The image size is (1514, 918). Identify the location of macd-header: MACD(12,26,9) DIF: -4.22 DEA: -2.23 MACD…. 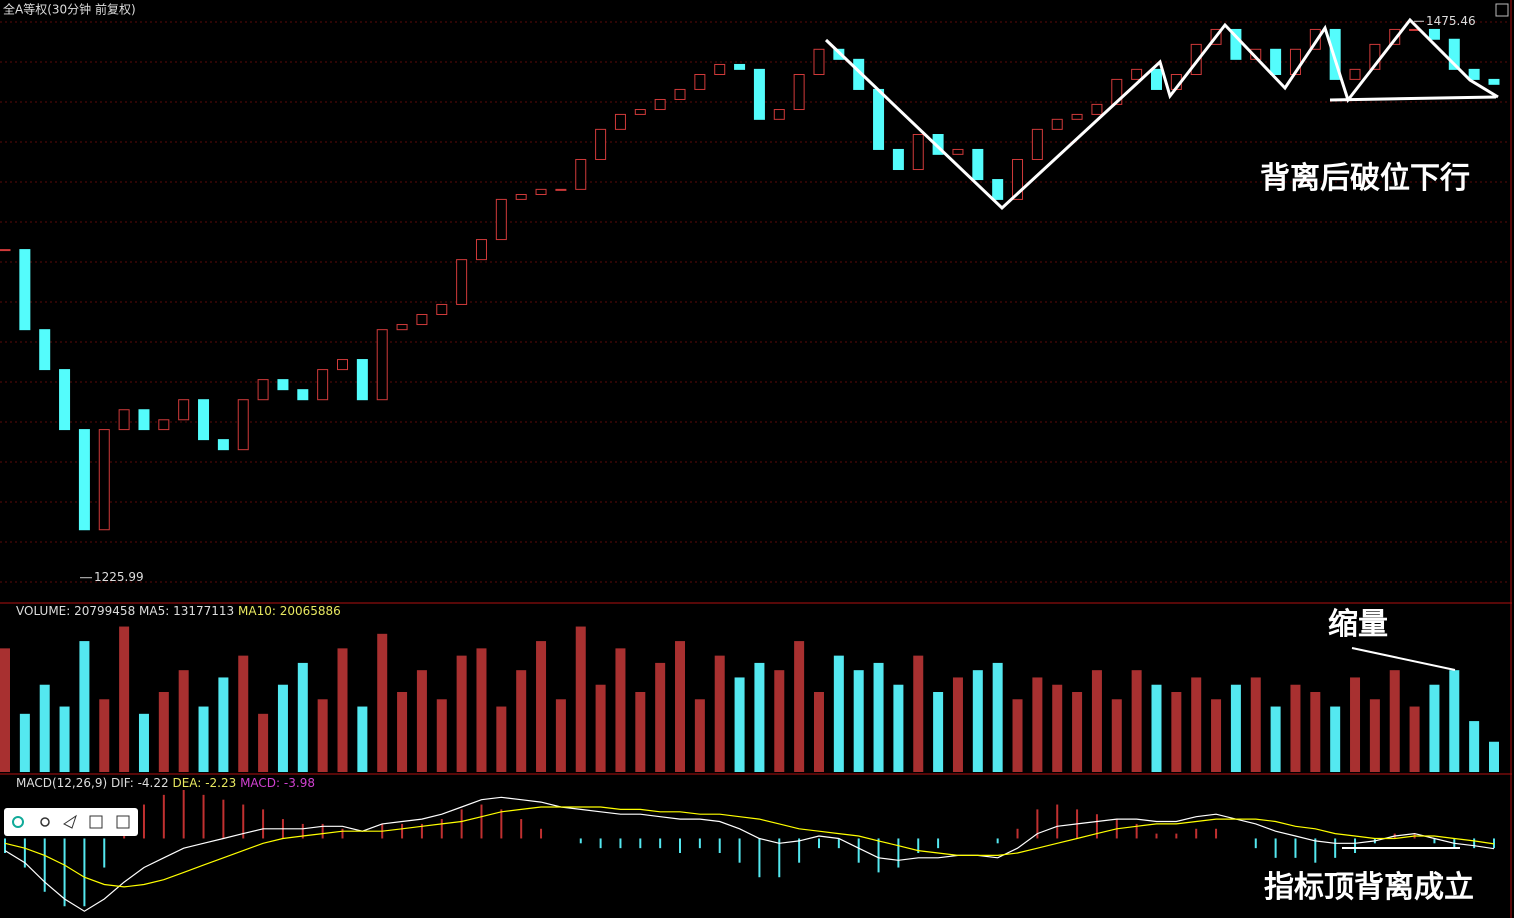
(165, 783).